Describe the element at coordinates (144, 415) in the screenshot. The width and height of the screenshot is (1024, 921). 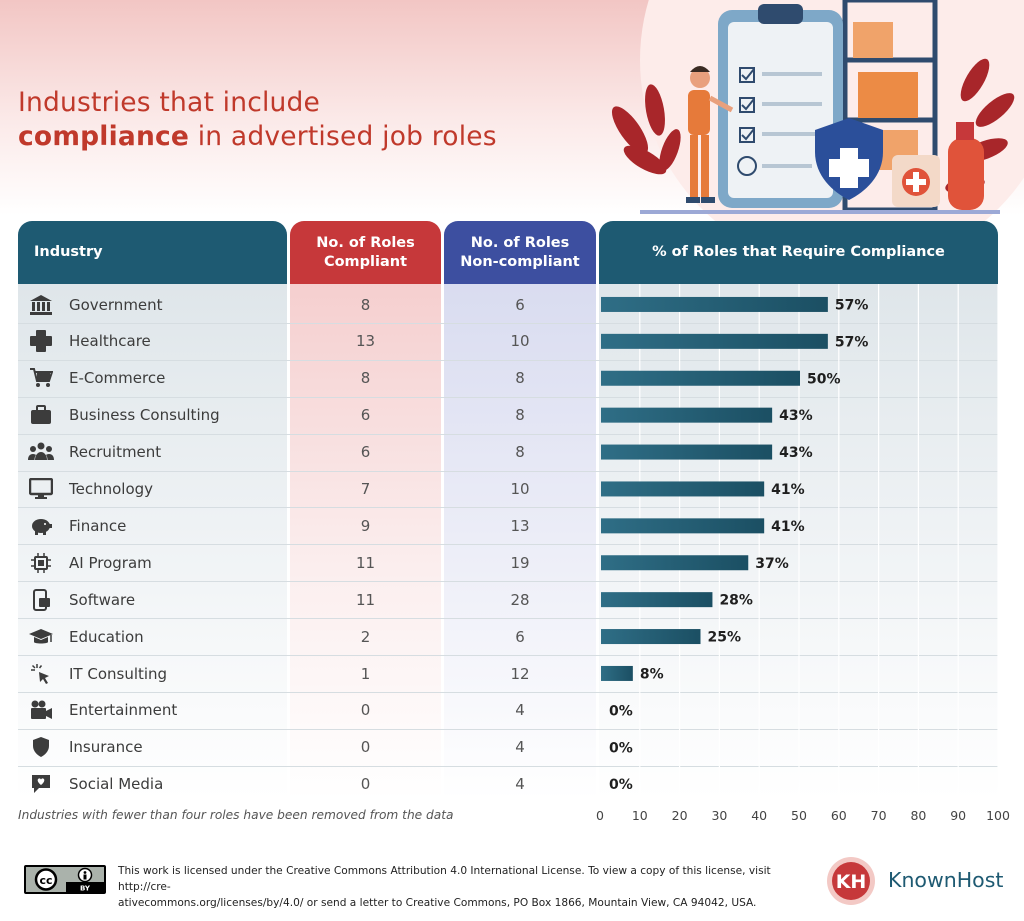
I see `industry-name: Business Consulting` at that location.